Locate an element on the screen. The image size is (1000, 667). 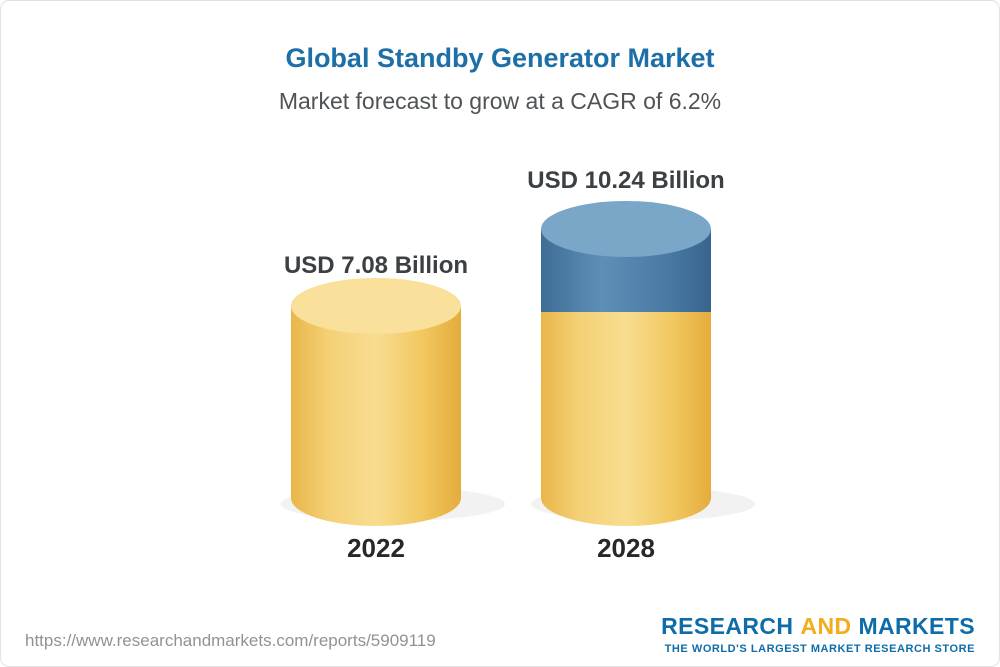
cylinder-2028 is located at coordinates (626, 363).